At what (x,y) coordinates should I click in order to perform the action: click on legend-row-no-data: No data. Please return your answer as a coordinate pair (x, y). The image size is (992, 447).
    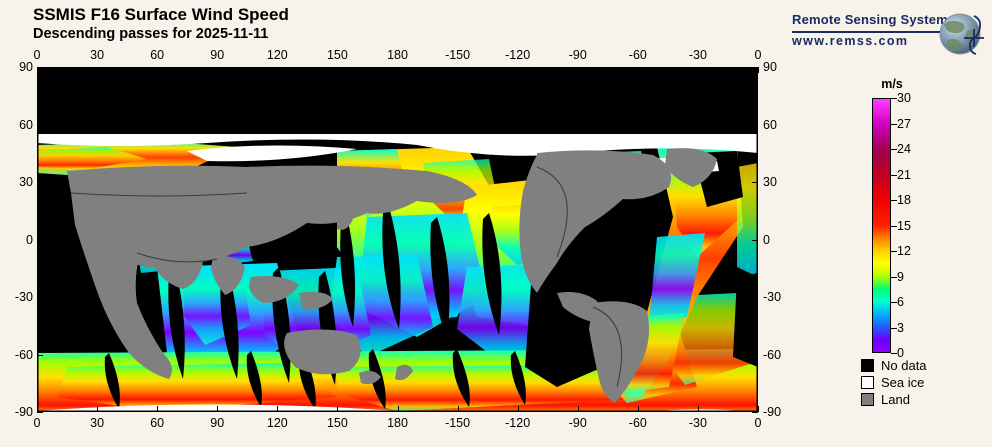
    Looking at the image, I should click on (894, 365).